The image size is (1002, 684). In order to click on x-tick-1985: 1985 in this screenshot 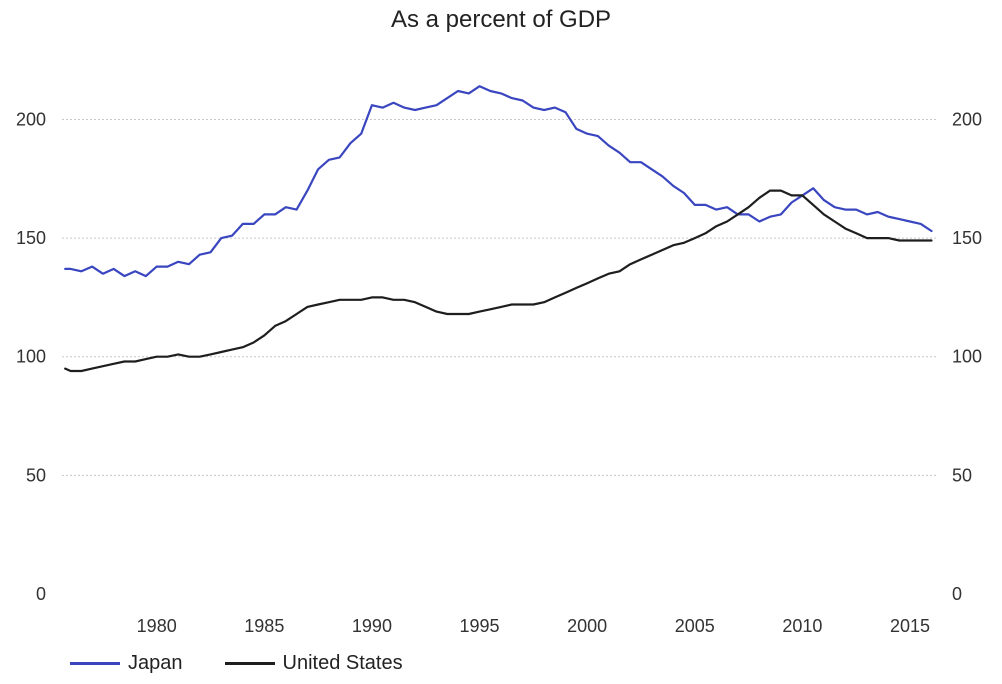, I will do `click(264, 626)`.